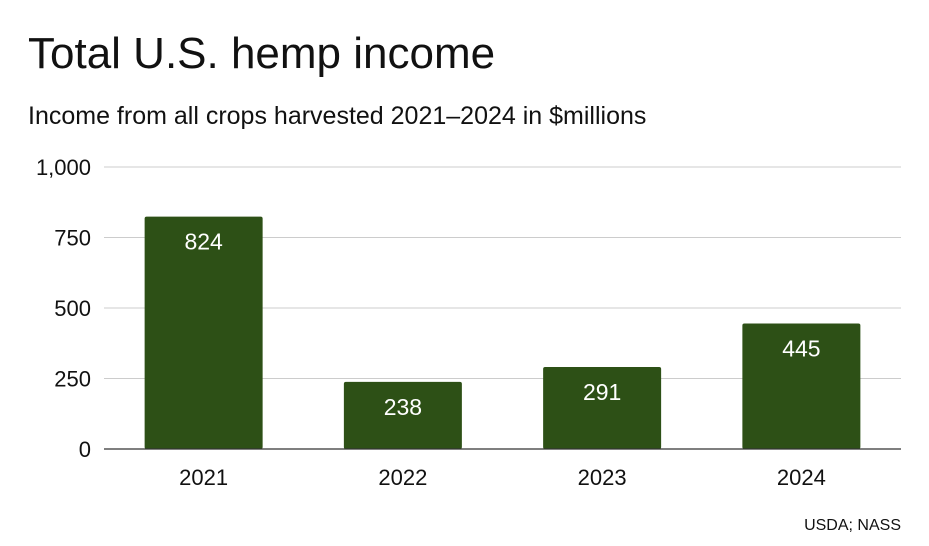 Image resolution: width=929 pixels, height=546 pixels. What do you see at coordinates (801, 477) in the screenshot?
I see `x-tick-label: 2024` at bounding box center [801, 477].